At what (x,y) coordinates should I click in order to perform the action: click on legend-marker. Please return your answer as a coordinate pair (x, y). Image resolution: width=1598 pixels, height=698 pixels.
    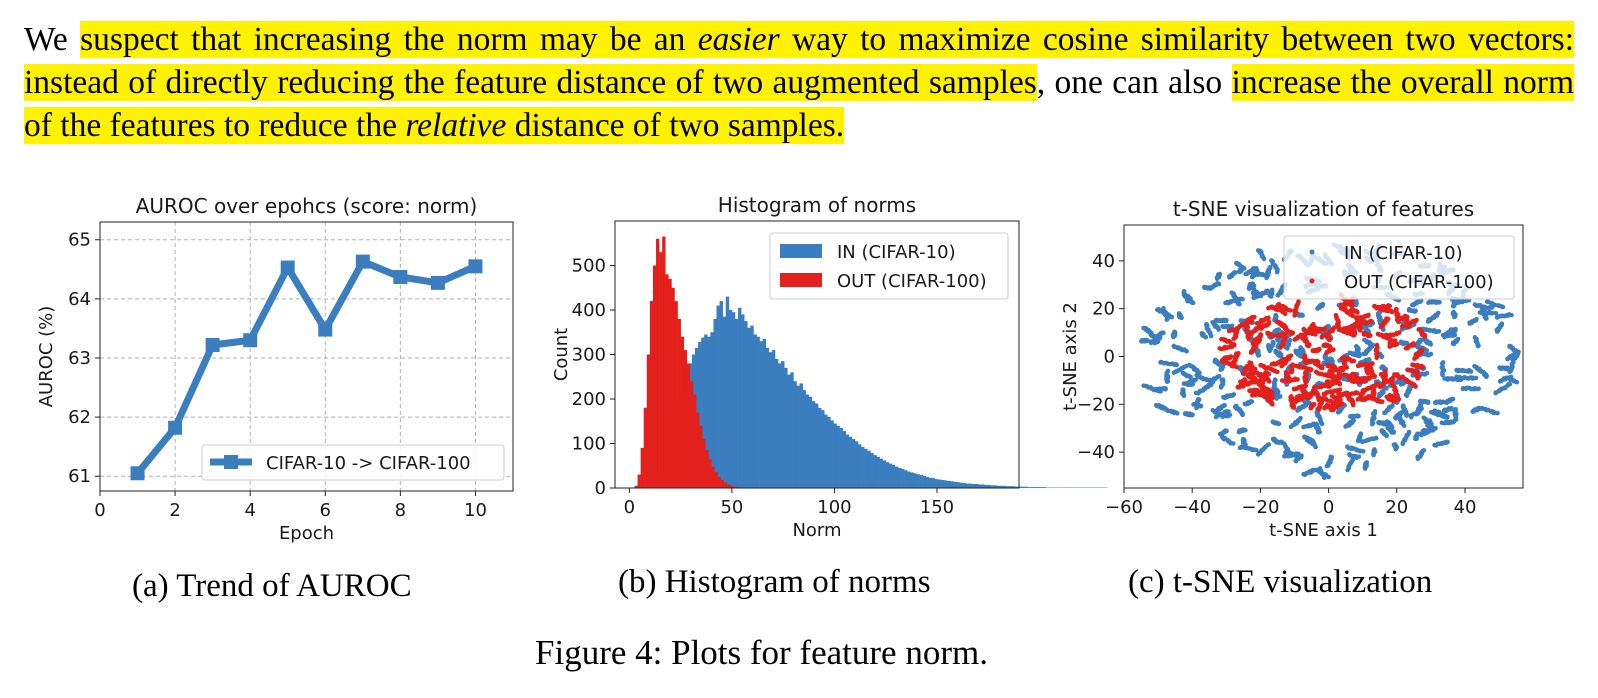
    Looking at the image, I should click on (231, 462).